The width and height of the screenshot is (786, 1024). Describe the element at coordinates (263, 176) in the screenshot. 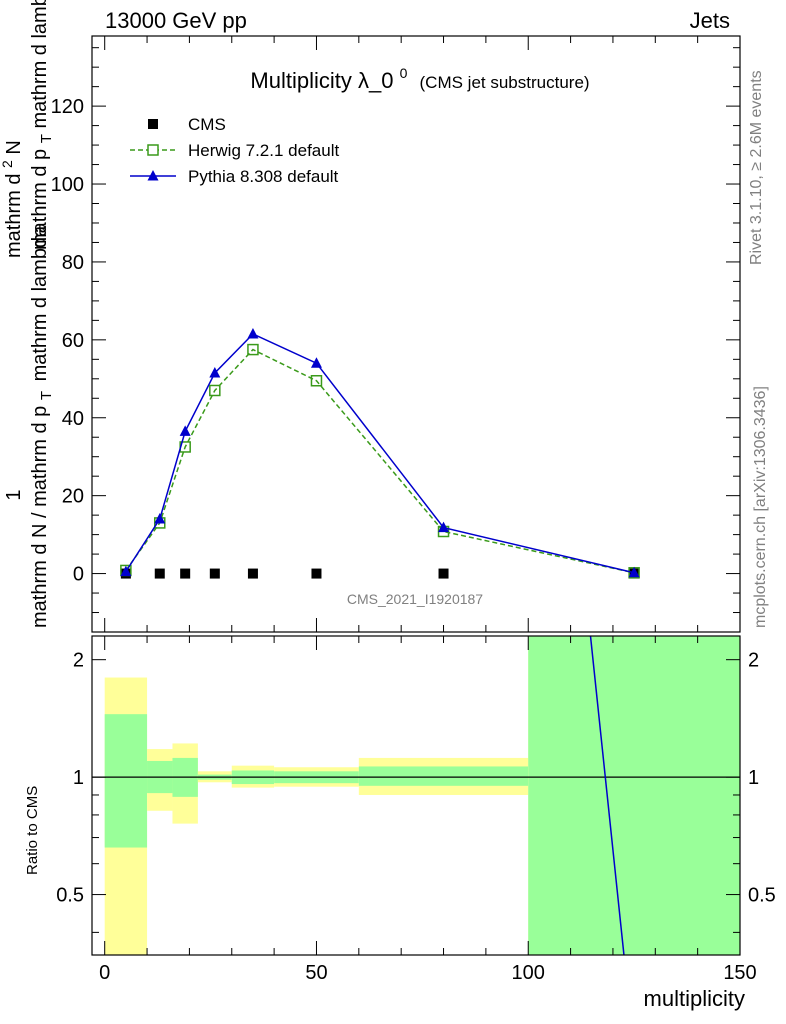

I see `legend-label-2: Pythia 8.308 default` at that location.